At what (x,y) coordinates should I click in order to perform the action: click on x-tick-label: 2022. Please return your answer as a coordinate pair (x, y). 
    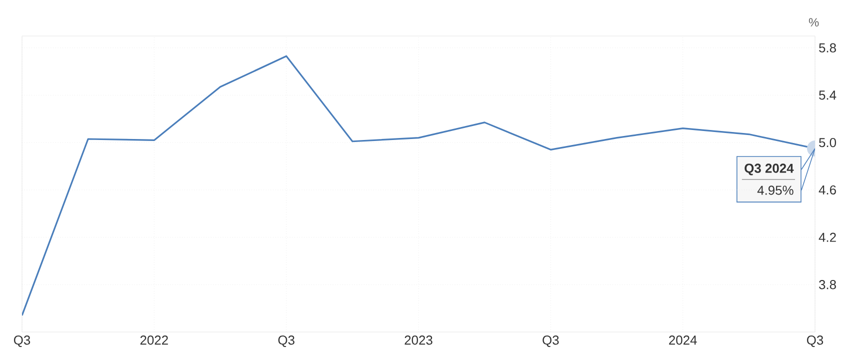
    Looking at the image, I should click on (154, 340).